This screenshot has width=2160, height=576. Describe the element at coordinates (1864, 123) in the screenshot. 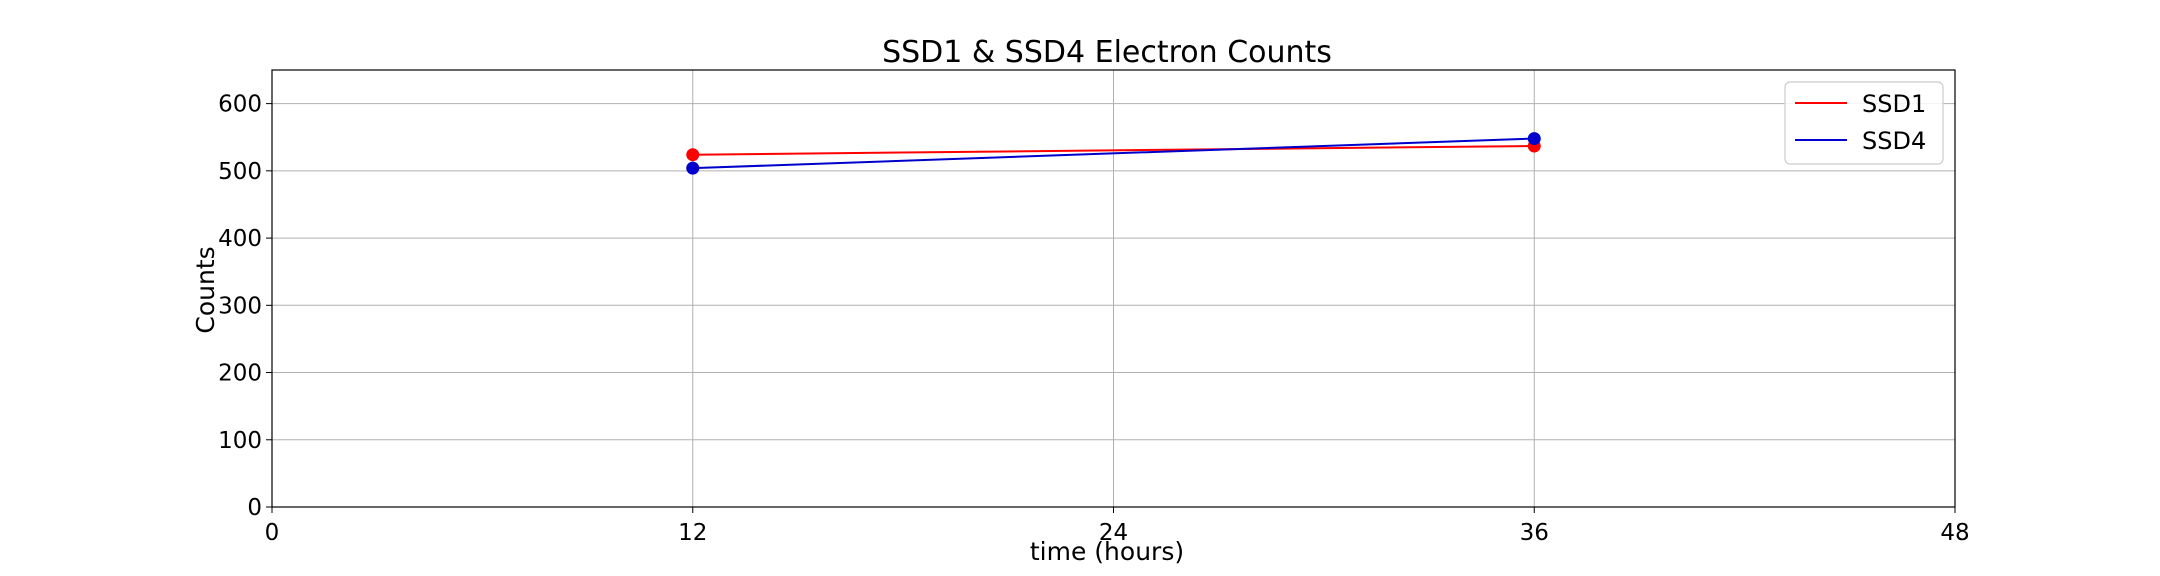

I see `legend: SSD1 SSD4` at that location.